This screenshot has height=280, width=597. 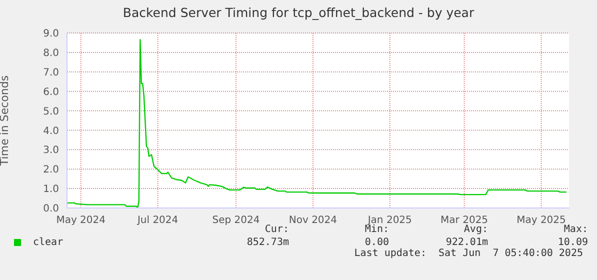 I want to click on x-tick-label: Jan 2025, so click(x=389, y=220).